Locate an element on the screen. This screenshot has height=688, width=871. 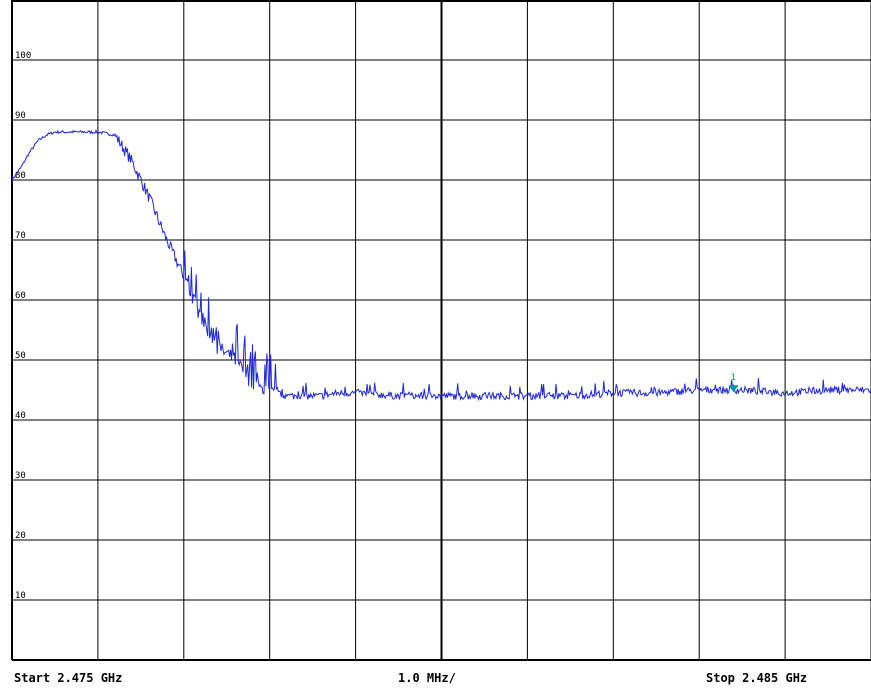
y-tick-label: 100 is located at coordinates (23, 56).